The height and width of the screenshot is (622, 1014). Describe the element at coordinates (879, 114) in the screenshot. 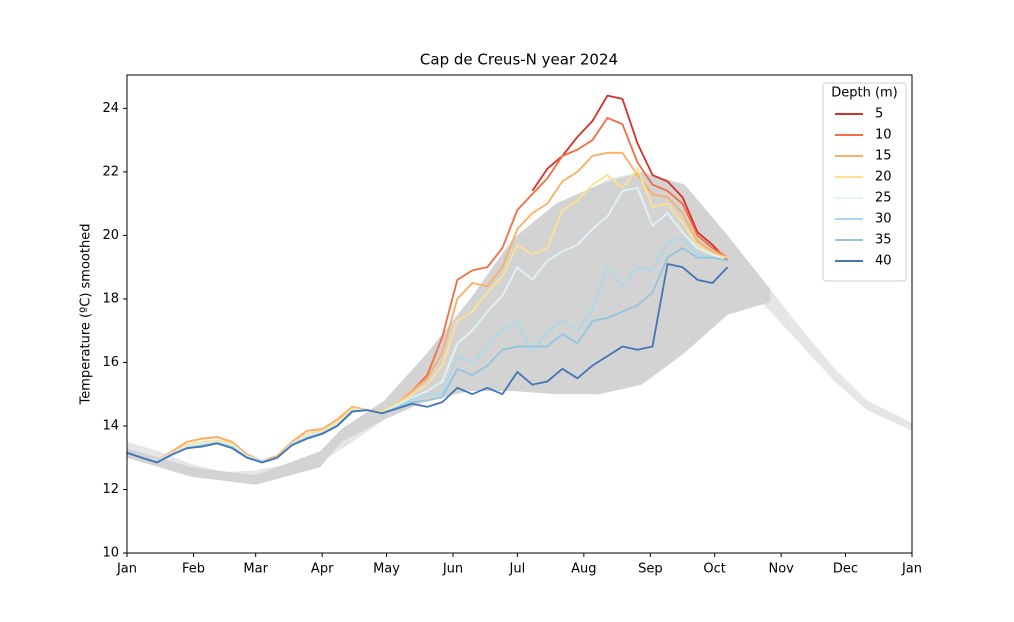

I see `legend-label: 5` at that location.